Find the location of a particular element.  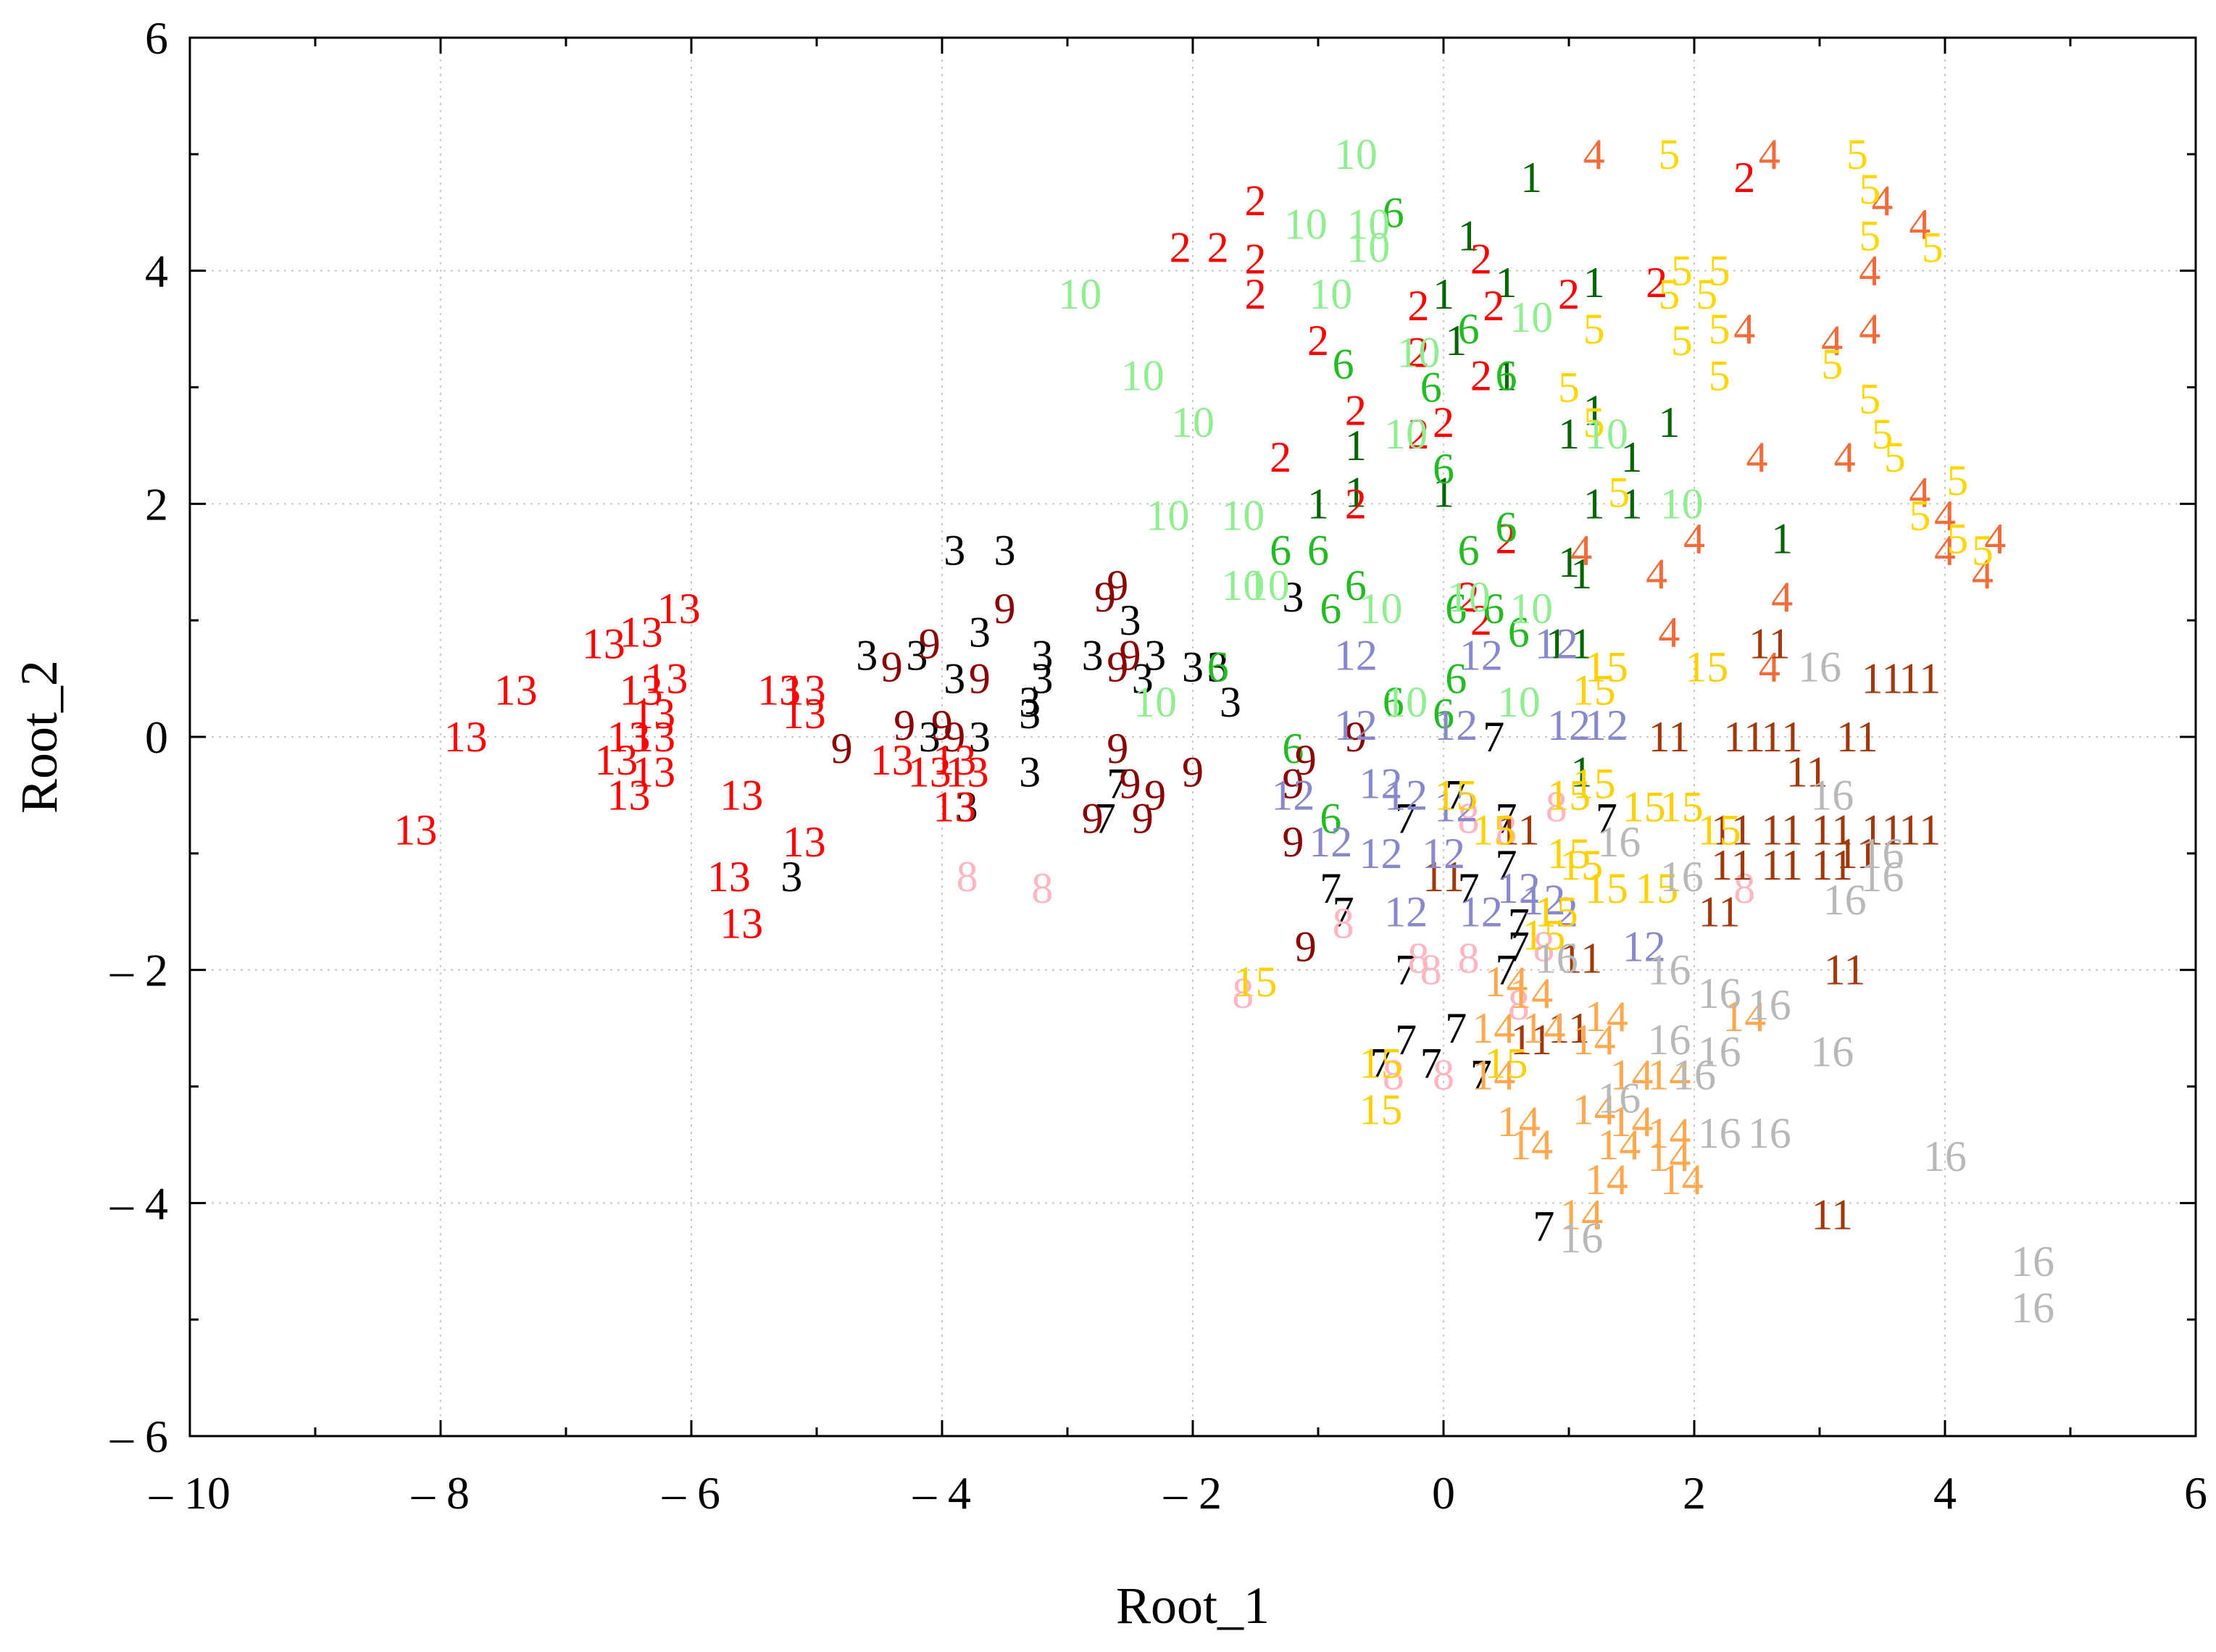

x-tick-label: – 8 is located at coordinates (440, 1493).